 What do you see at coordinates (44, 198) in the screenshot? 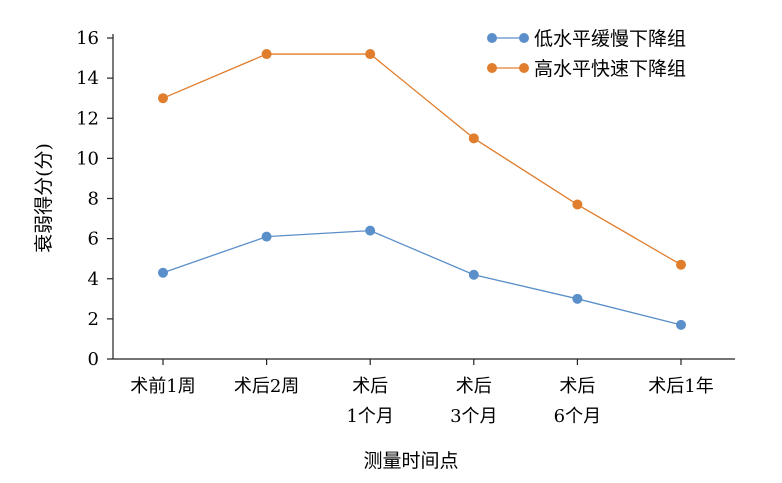
I see `y-axis-title: 衰弱得分(分)` at bounding box center [44, 198].